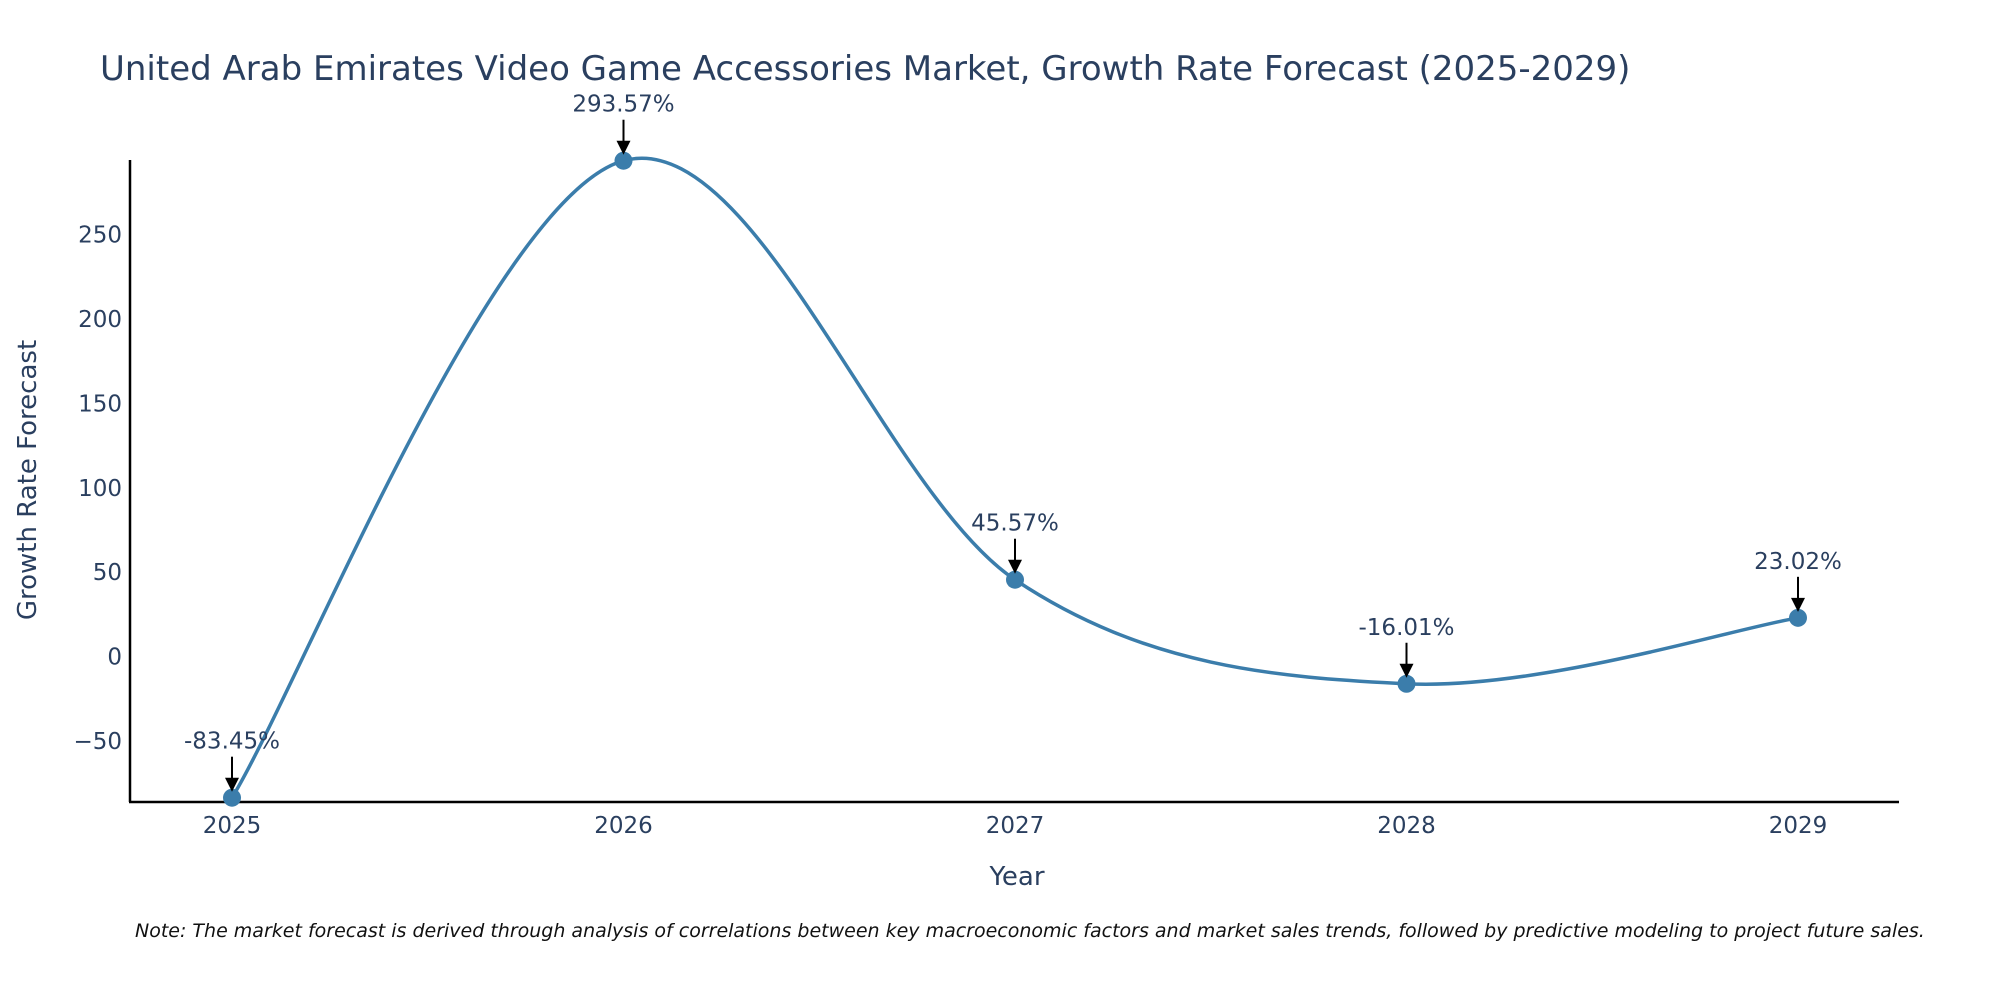 This screenshot has height=1000, width=2000. I want to click on data-label: 293.57%, so click(623, 105).